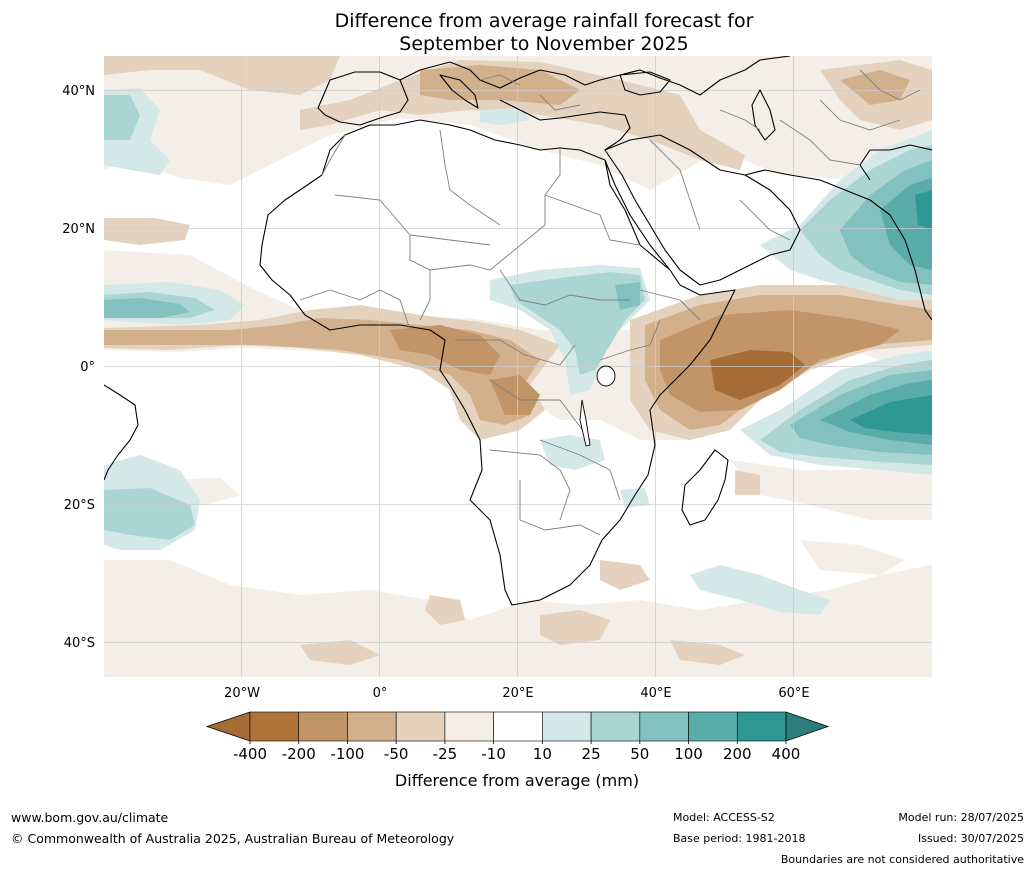  I want to click on colorbar-tick-label: -100, so click(347, 754).